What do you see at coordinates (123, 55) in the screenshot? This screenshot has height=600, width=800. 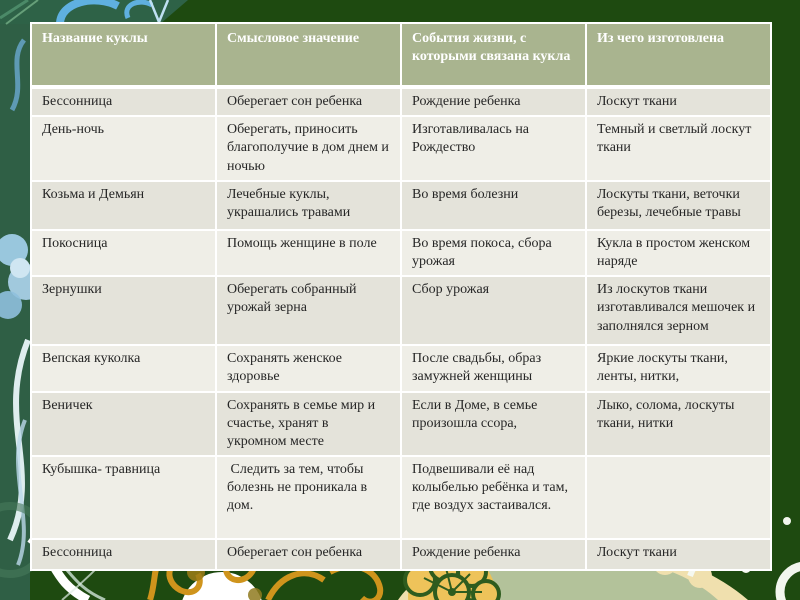 I see `column-header-0: Название куклы` at bounding box center [123, 55].